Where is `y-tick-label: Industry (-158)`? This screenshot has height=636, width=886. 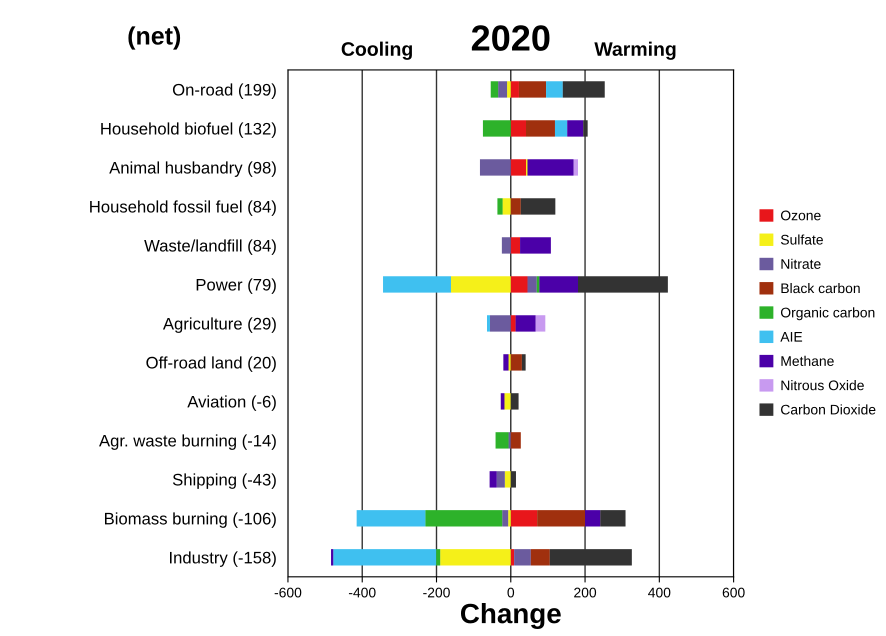 y-tick-label: Industry (-158) is located at coordinates (223, 559).